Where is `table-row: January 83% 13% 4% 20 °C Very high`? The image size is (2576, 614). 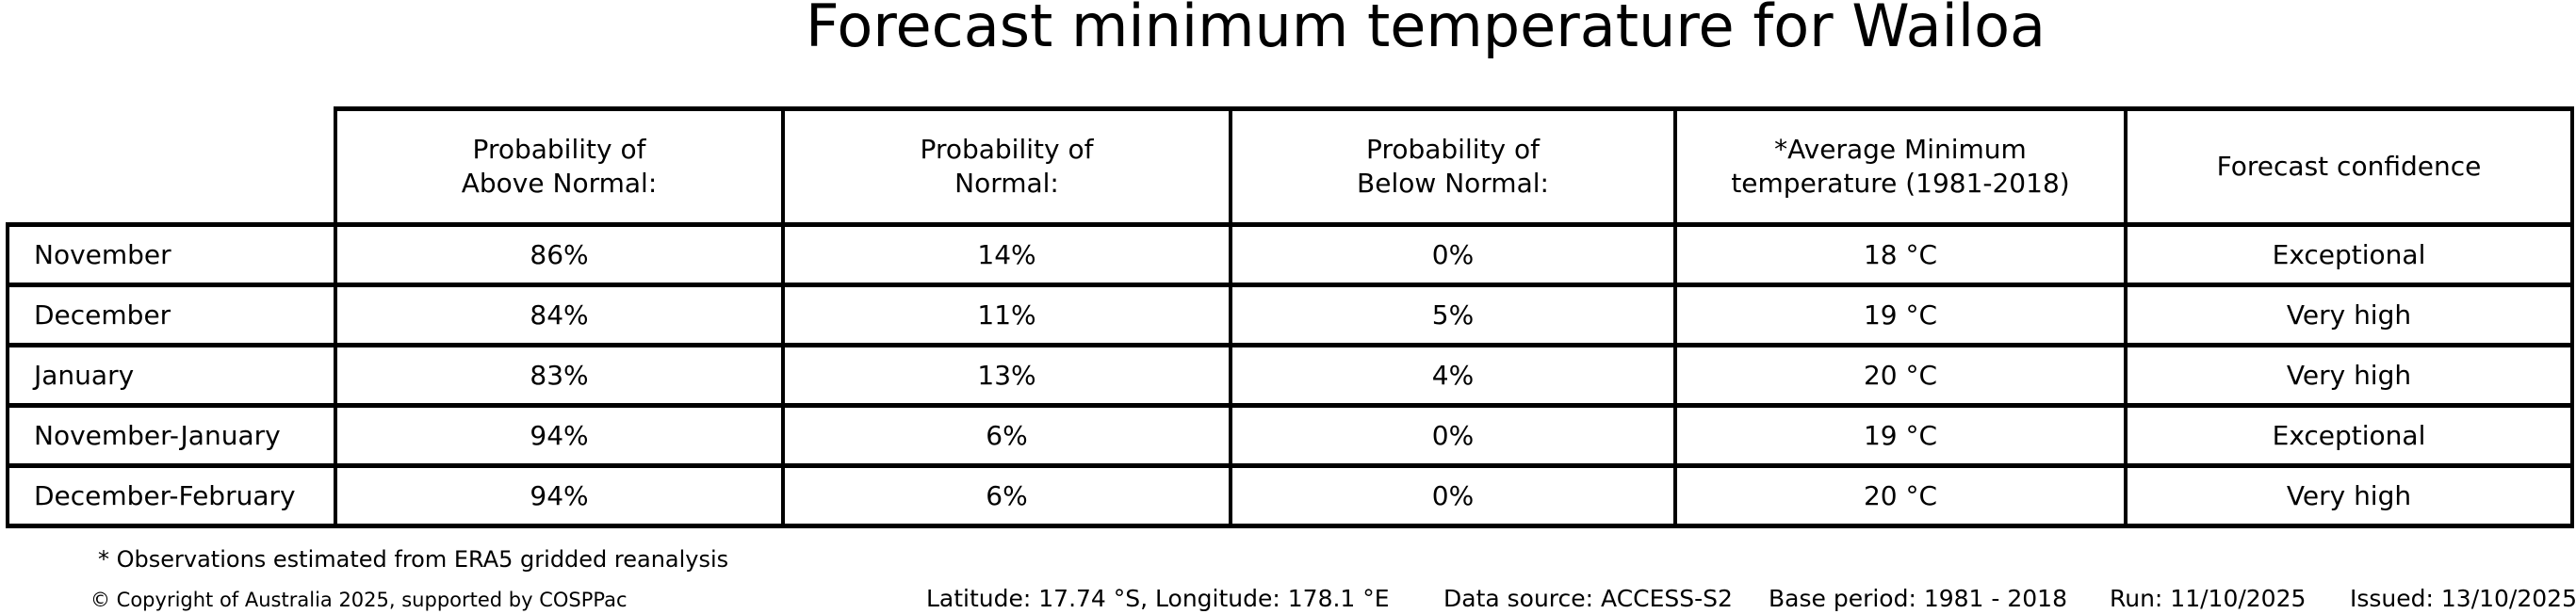 table-row: January 83% 13% 4% 20 °C Very high is located at coordinates (1290, 375).